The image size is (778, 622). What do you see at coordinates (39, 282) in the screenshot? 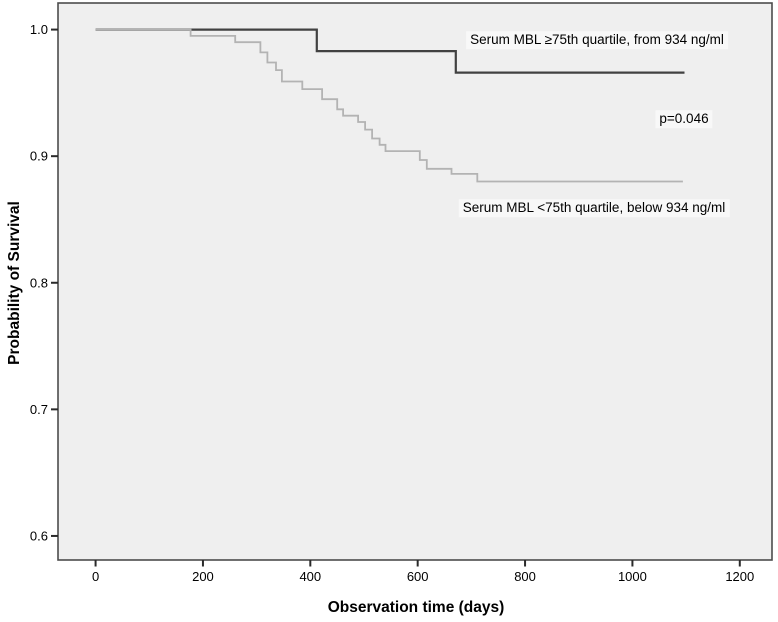
I see `y-tick-label: 0.8` at bounding box center [39, 282].